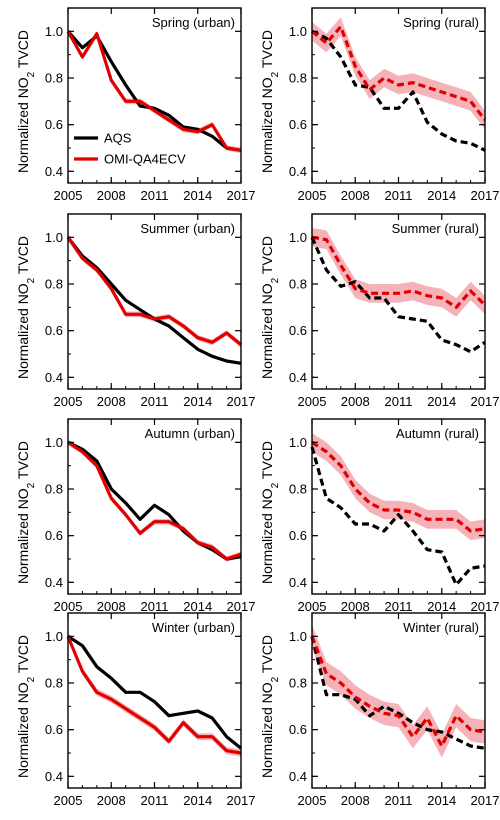  Describe the element at coordinates (437, 433) in the screenshot. I see `panel-title: Autumn (rural)` at that location.